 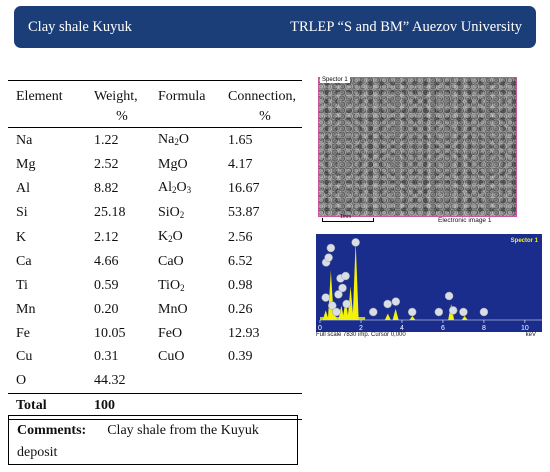 I want to click on spectrum-svg: 0 2 4 6 8 10 Spector 1, so click(x=430, y=285).